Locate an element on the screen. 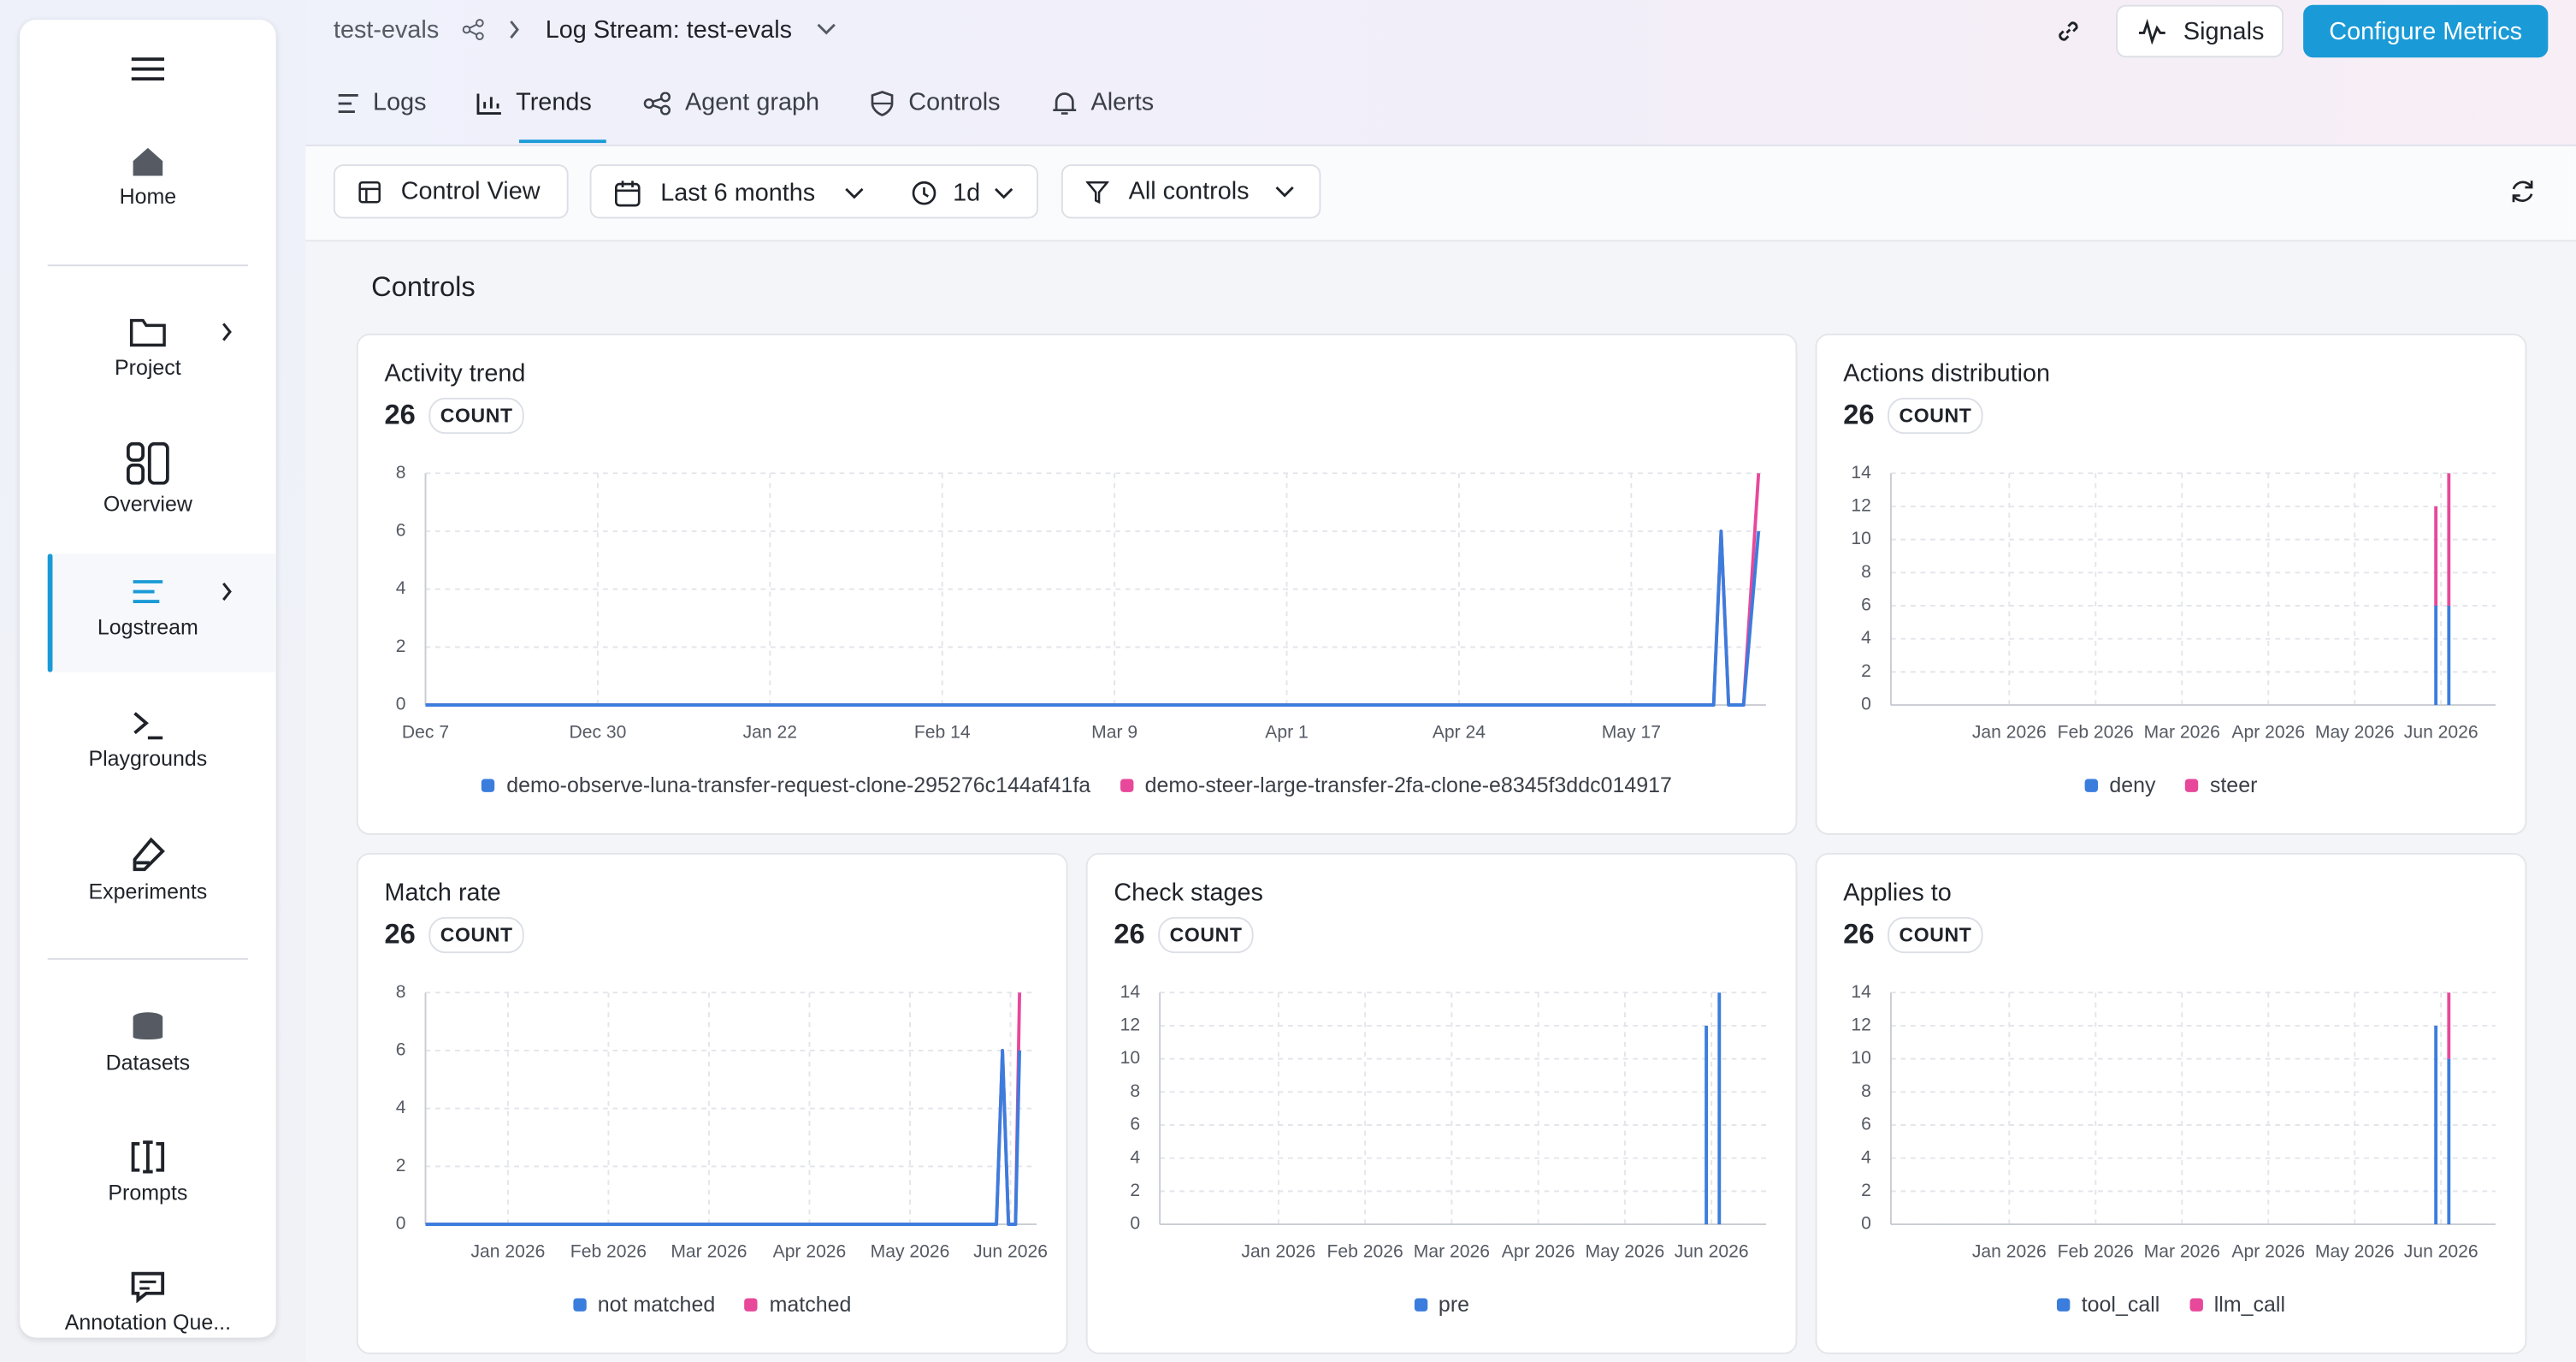 The height and width of the screenshot is (1362, 2576). legend-item: pre is located at coordinates (1441, 1304).